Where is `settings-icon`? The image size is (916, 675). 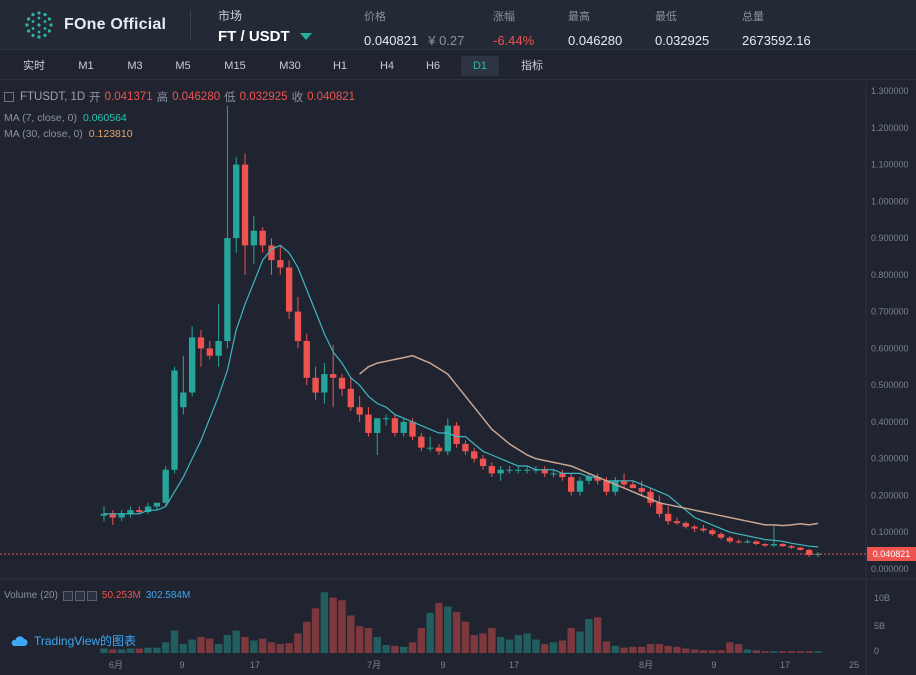
settings-icon is located at coordinates (79, 595).